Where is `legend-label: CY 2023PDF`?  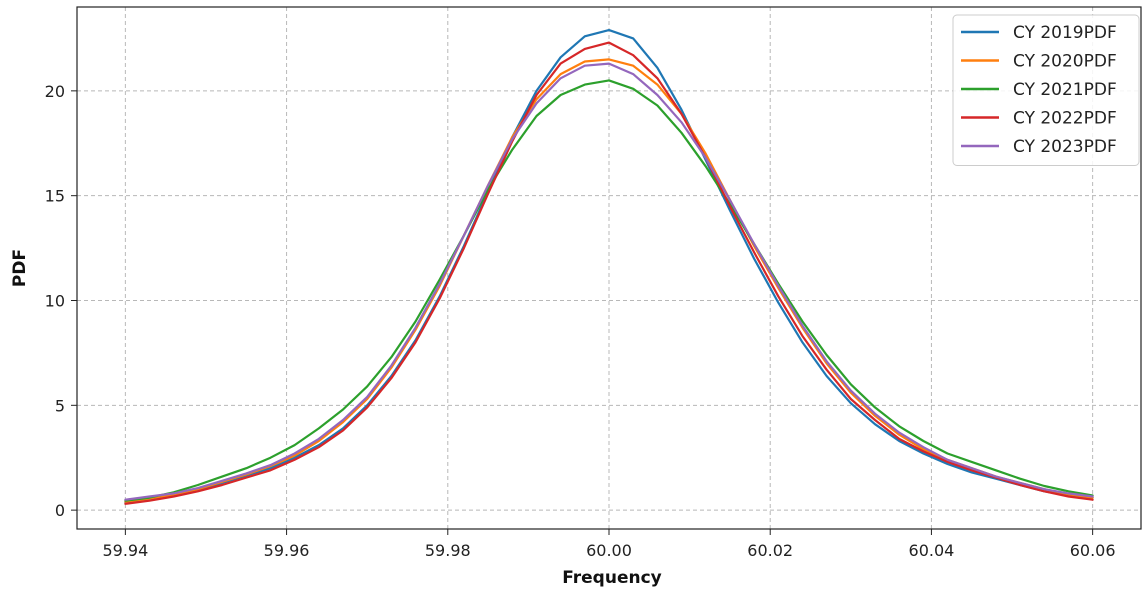
legend-label: CY 2023PDF is located at coordinates (1065, 147).